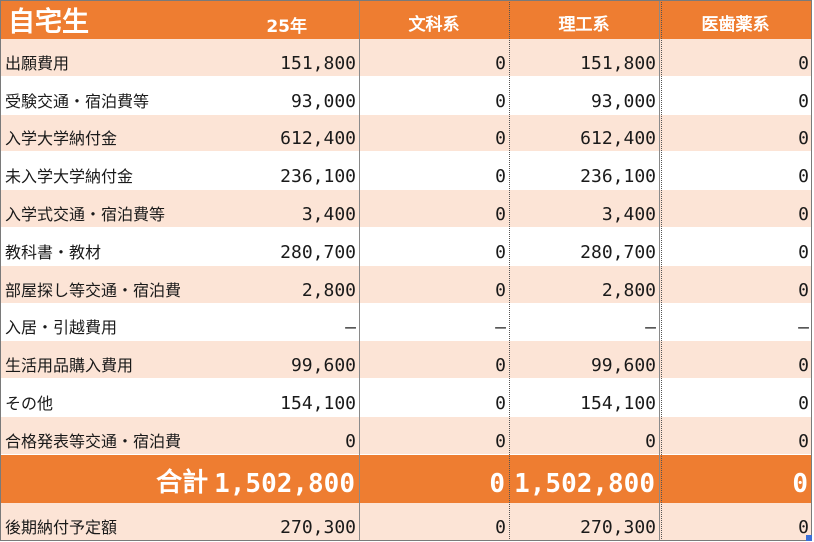 This screenshot has width=814, height=542. What do you see at coordinates (434, 19) in the screenshot?
I see `header-cell-humanities: 文科系` at bounding box center [434, 19].